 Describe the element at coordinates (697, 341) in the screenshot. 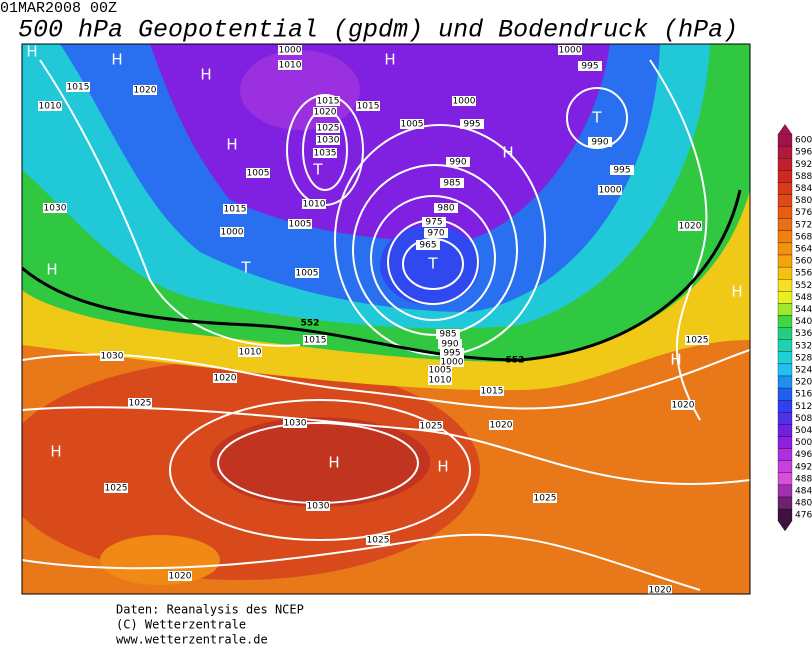

I see `isobar-label-text: 1025` at that location.